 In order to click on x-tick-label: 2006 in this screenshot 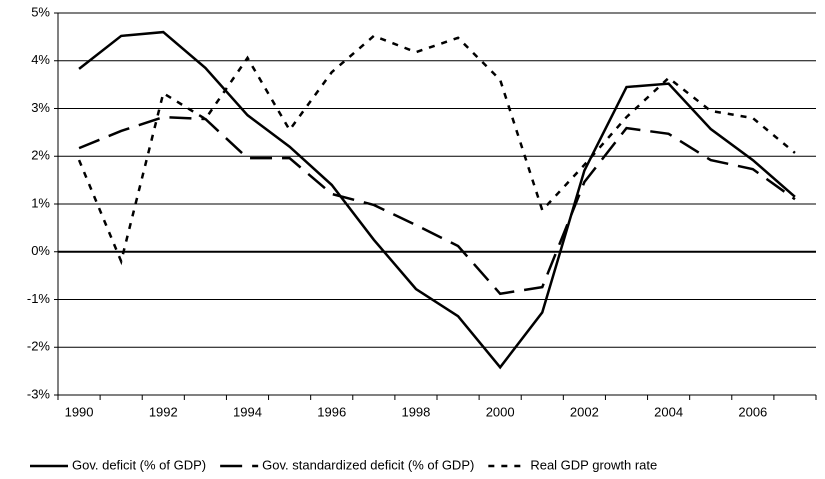, I will do `click(752, 411)`.